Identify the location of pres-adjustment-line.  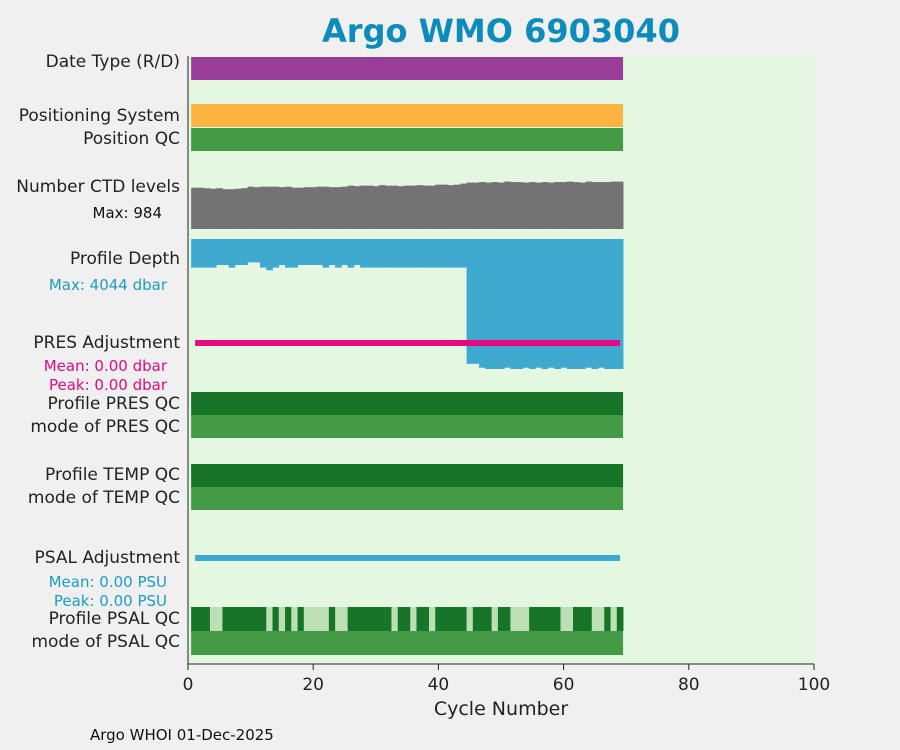
(408, 343).